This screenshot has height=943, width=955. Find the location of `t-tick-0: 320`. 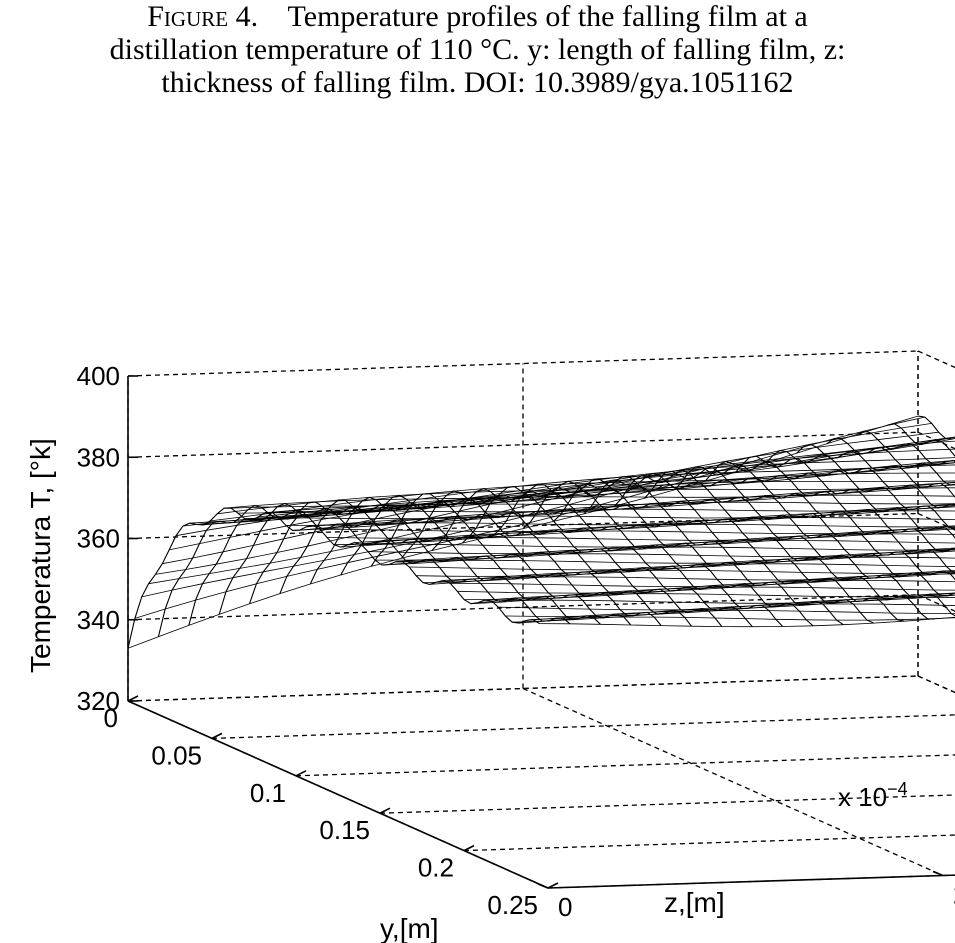

t-tick-0: 320 is located at coordinates (98, 701).